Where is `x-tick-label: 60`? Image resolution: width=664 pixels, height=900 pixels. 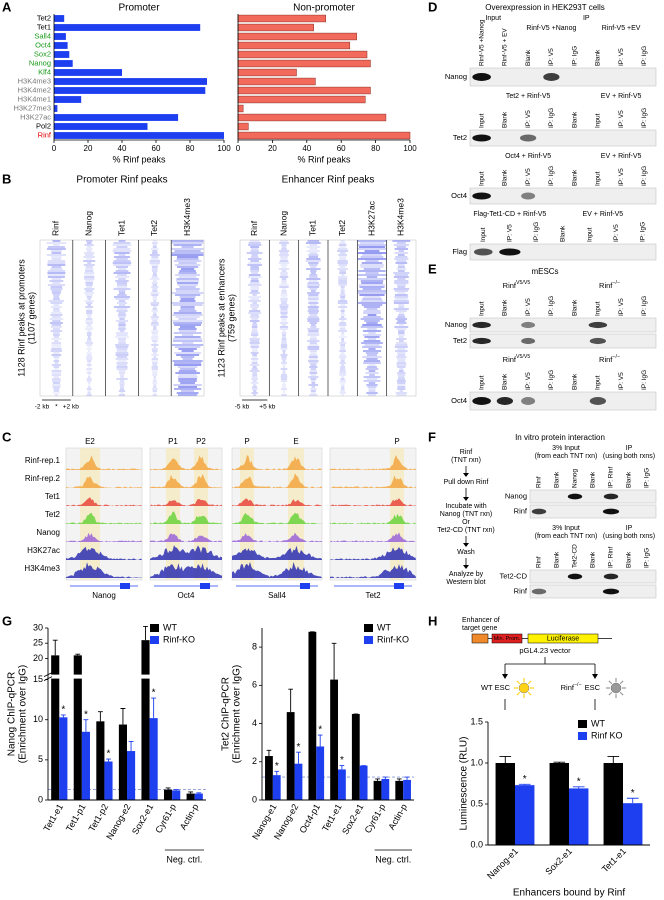 x-tick-label: 60 is located at coordinates (341, 148).